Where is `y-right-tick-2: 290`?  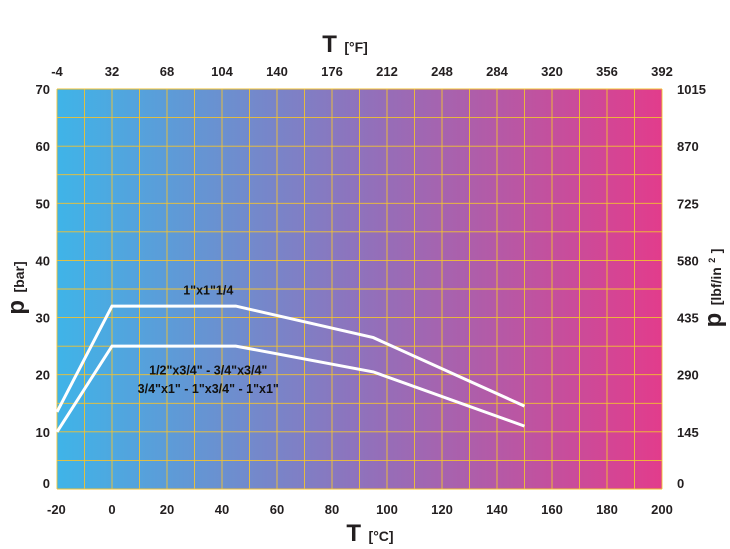
y-right-tick-2: 290 is located at coordinates (688, 375).